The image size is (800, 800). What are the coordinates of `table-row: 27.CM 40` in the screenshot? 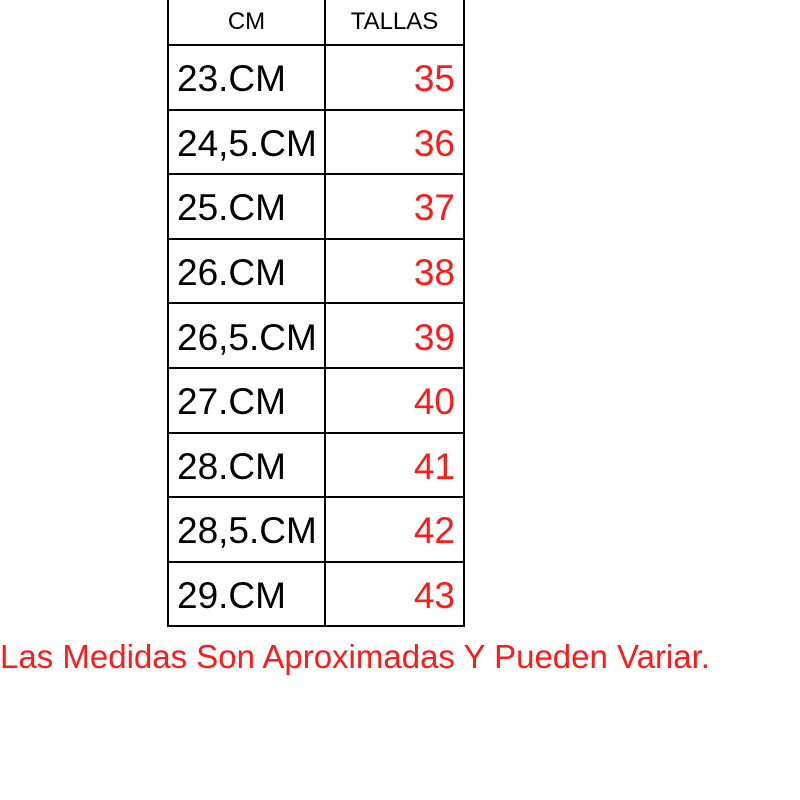 It's located at (316, 401).